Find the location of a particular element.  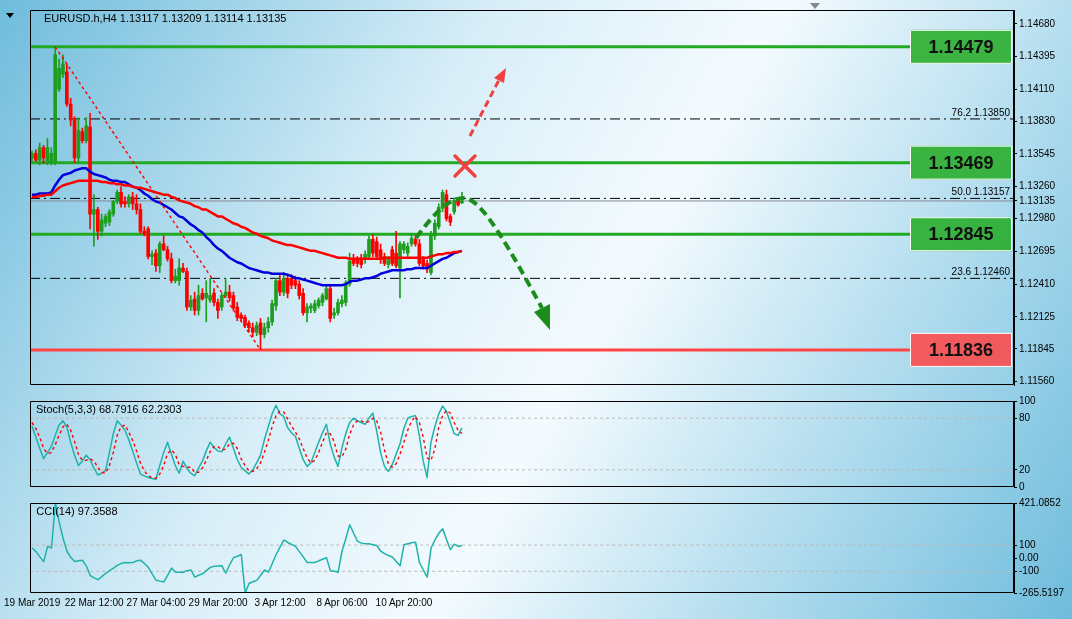

ref-line-label: 1.13469 is located at coordinates (961, 162).